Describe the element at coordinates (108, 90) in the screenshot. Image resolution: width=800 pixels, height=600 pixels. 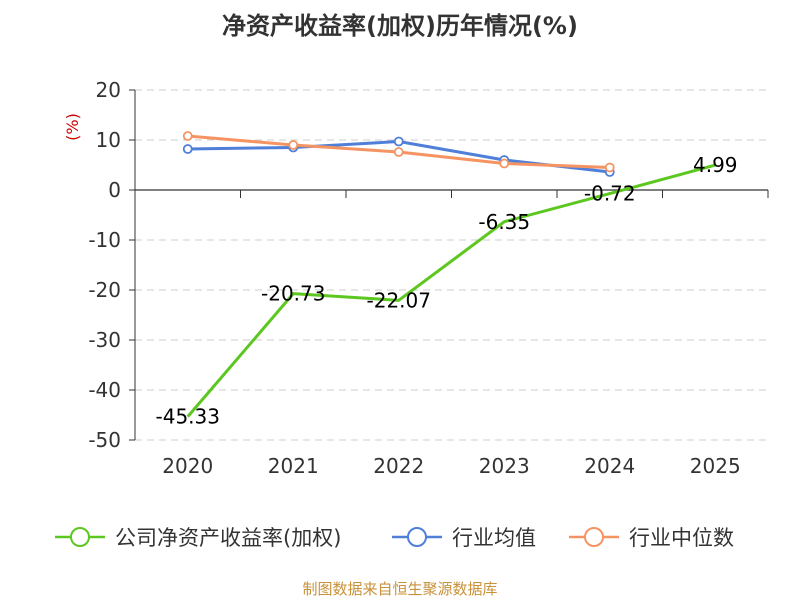
I see `y-tick-label: 20` at that location.